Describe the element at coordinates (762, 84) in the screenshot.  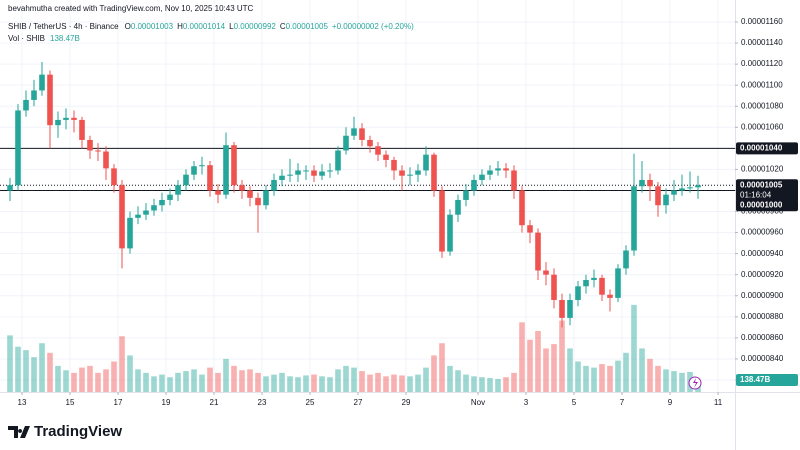
I see `y-tick-label: 0.00001100` at that location.